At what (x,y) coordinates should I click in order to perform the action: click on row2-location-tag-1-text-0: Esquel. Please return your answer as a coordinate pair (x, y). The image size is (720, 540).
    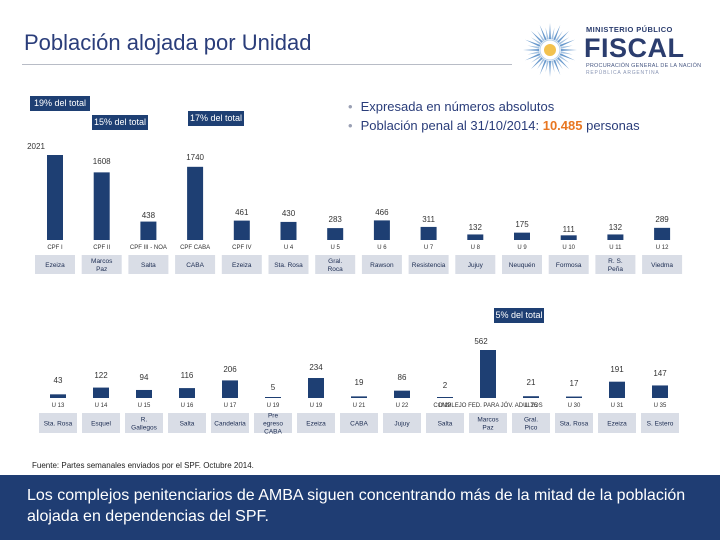
    Looking at the image, I should click on (101, 424).